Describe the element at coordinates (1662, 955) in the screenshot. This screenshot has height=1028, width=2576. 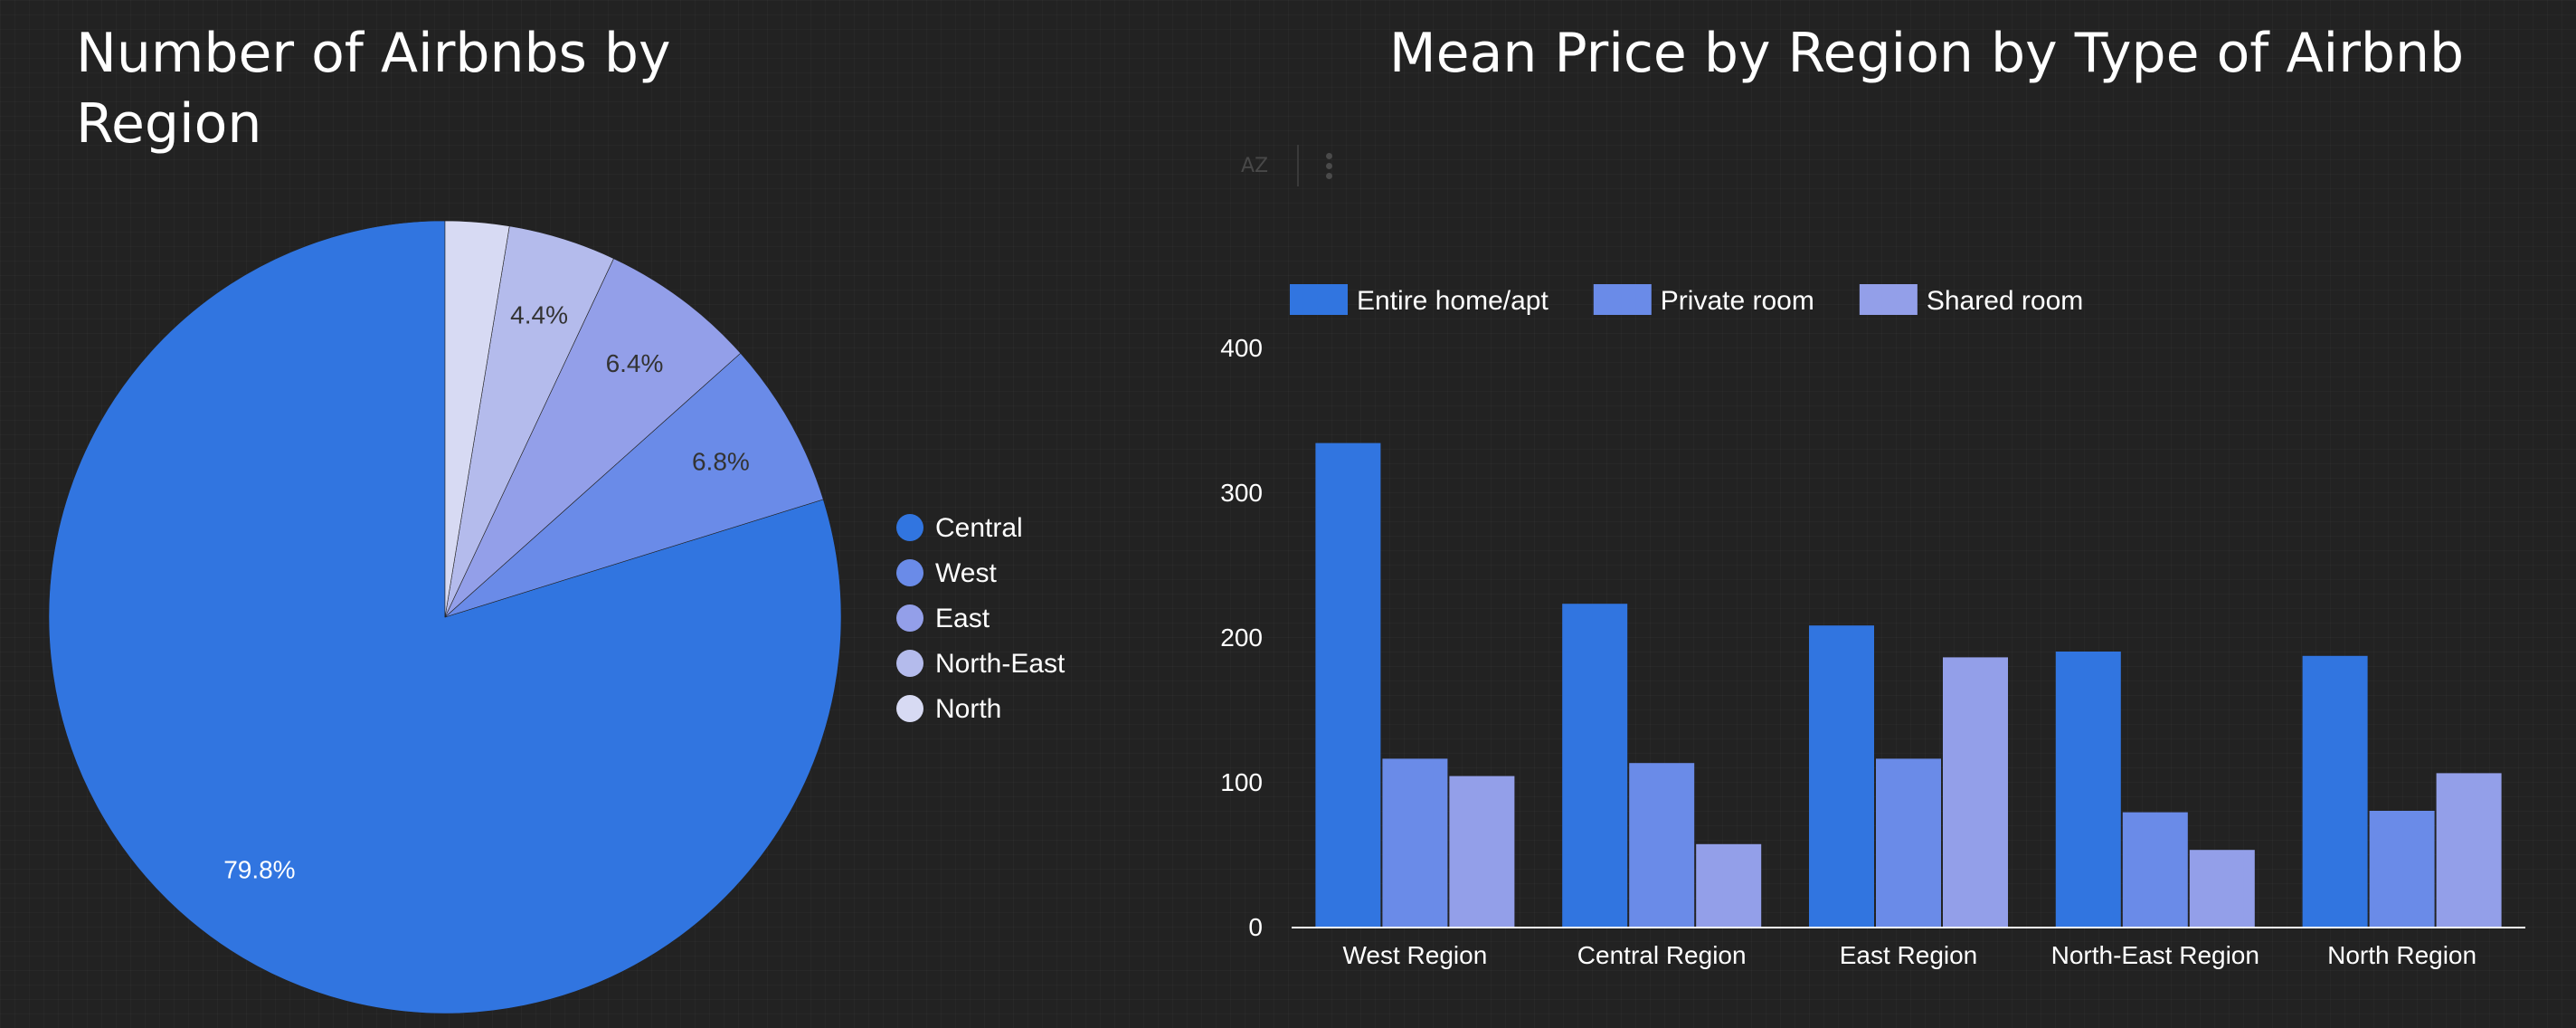
I see `x-tick-label-central-region: Central Region` at that location.